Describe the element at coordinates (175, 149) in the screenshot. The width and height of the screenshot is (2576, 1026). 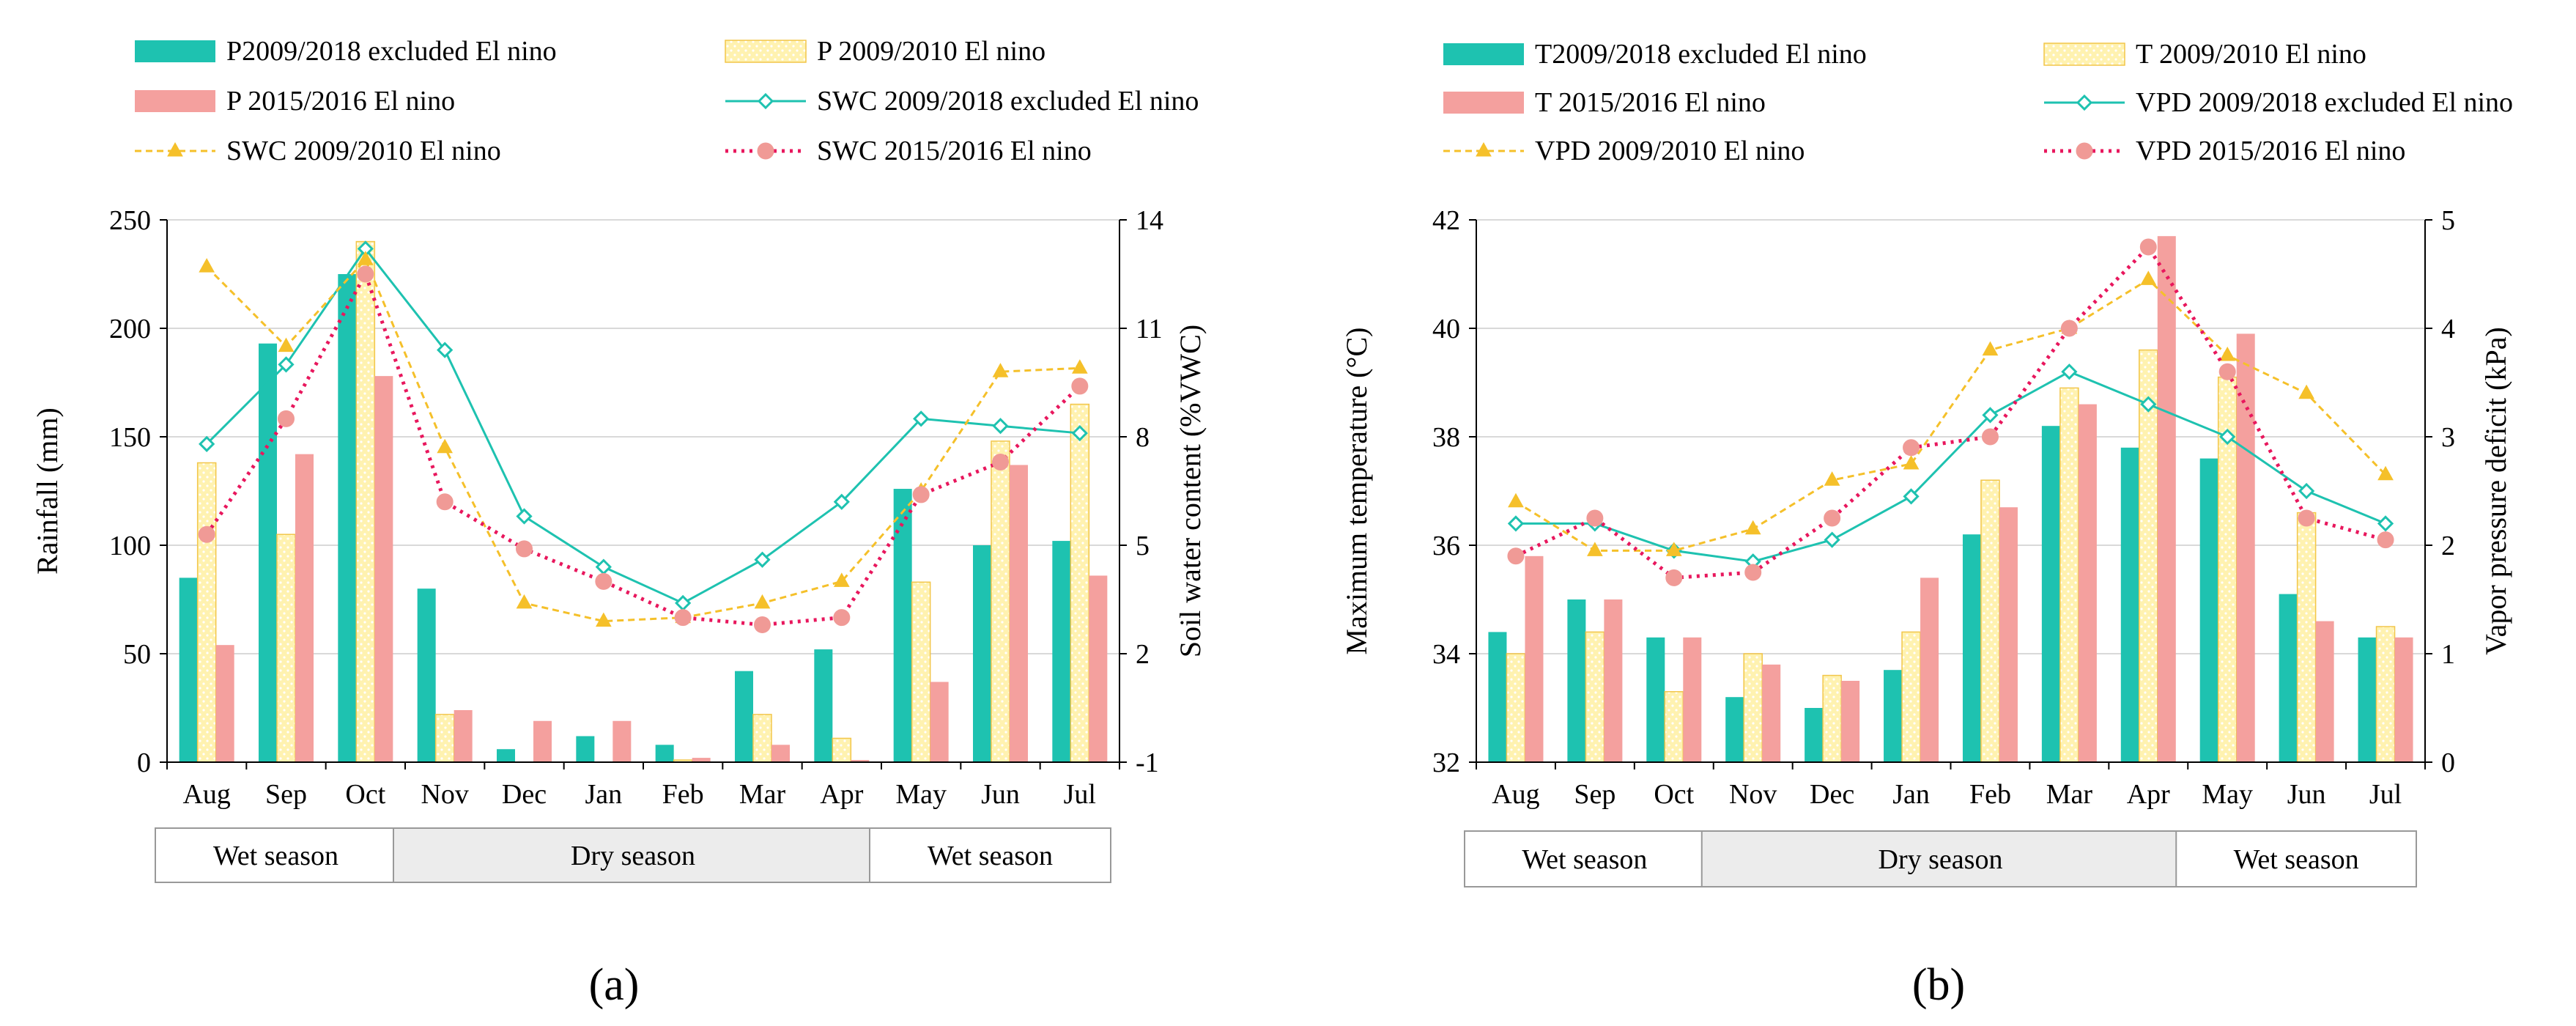
I see `legend-marker-yellow-triangle` at that location.